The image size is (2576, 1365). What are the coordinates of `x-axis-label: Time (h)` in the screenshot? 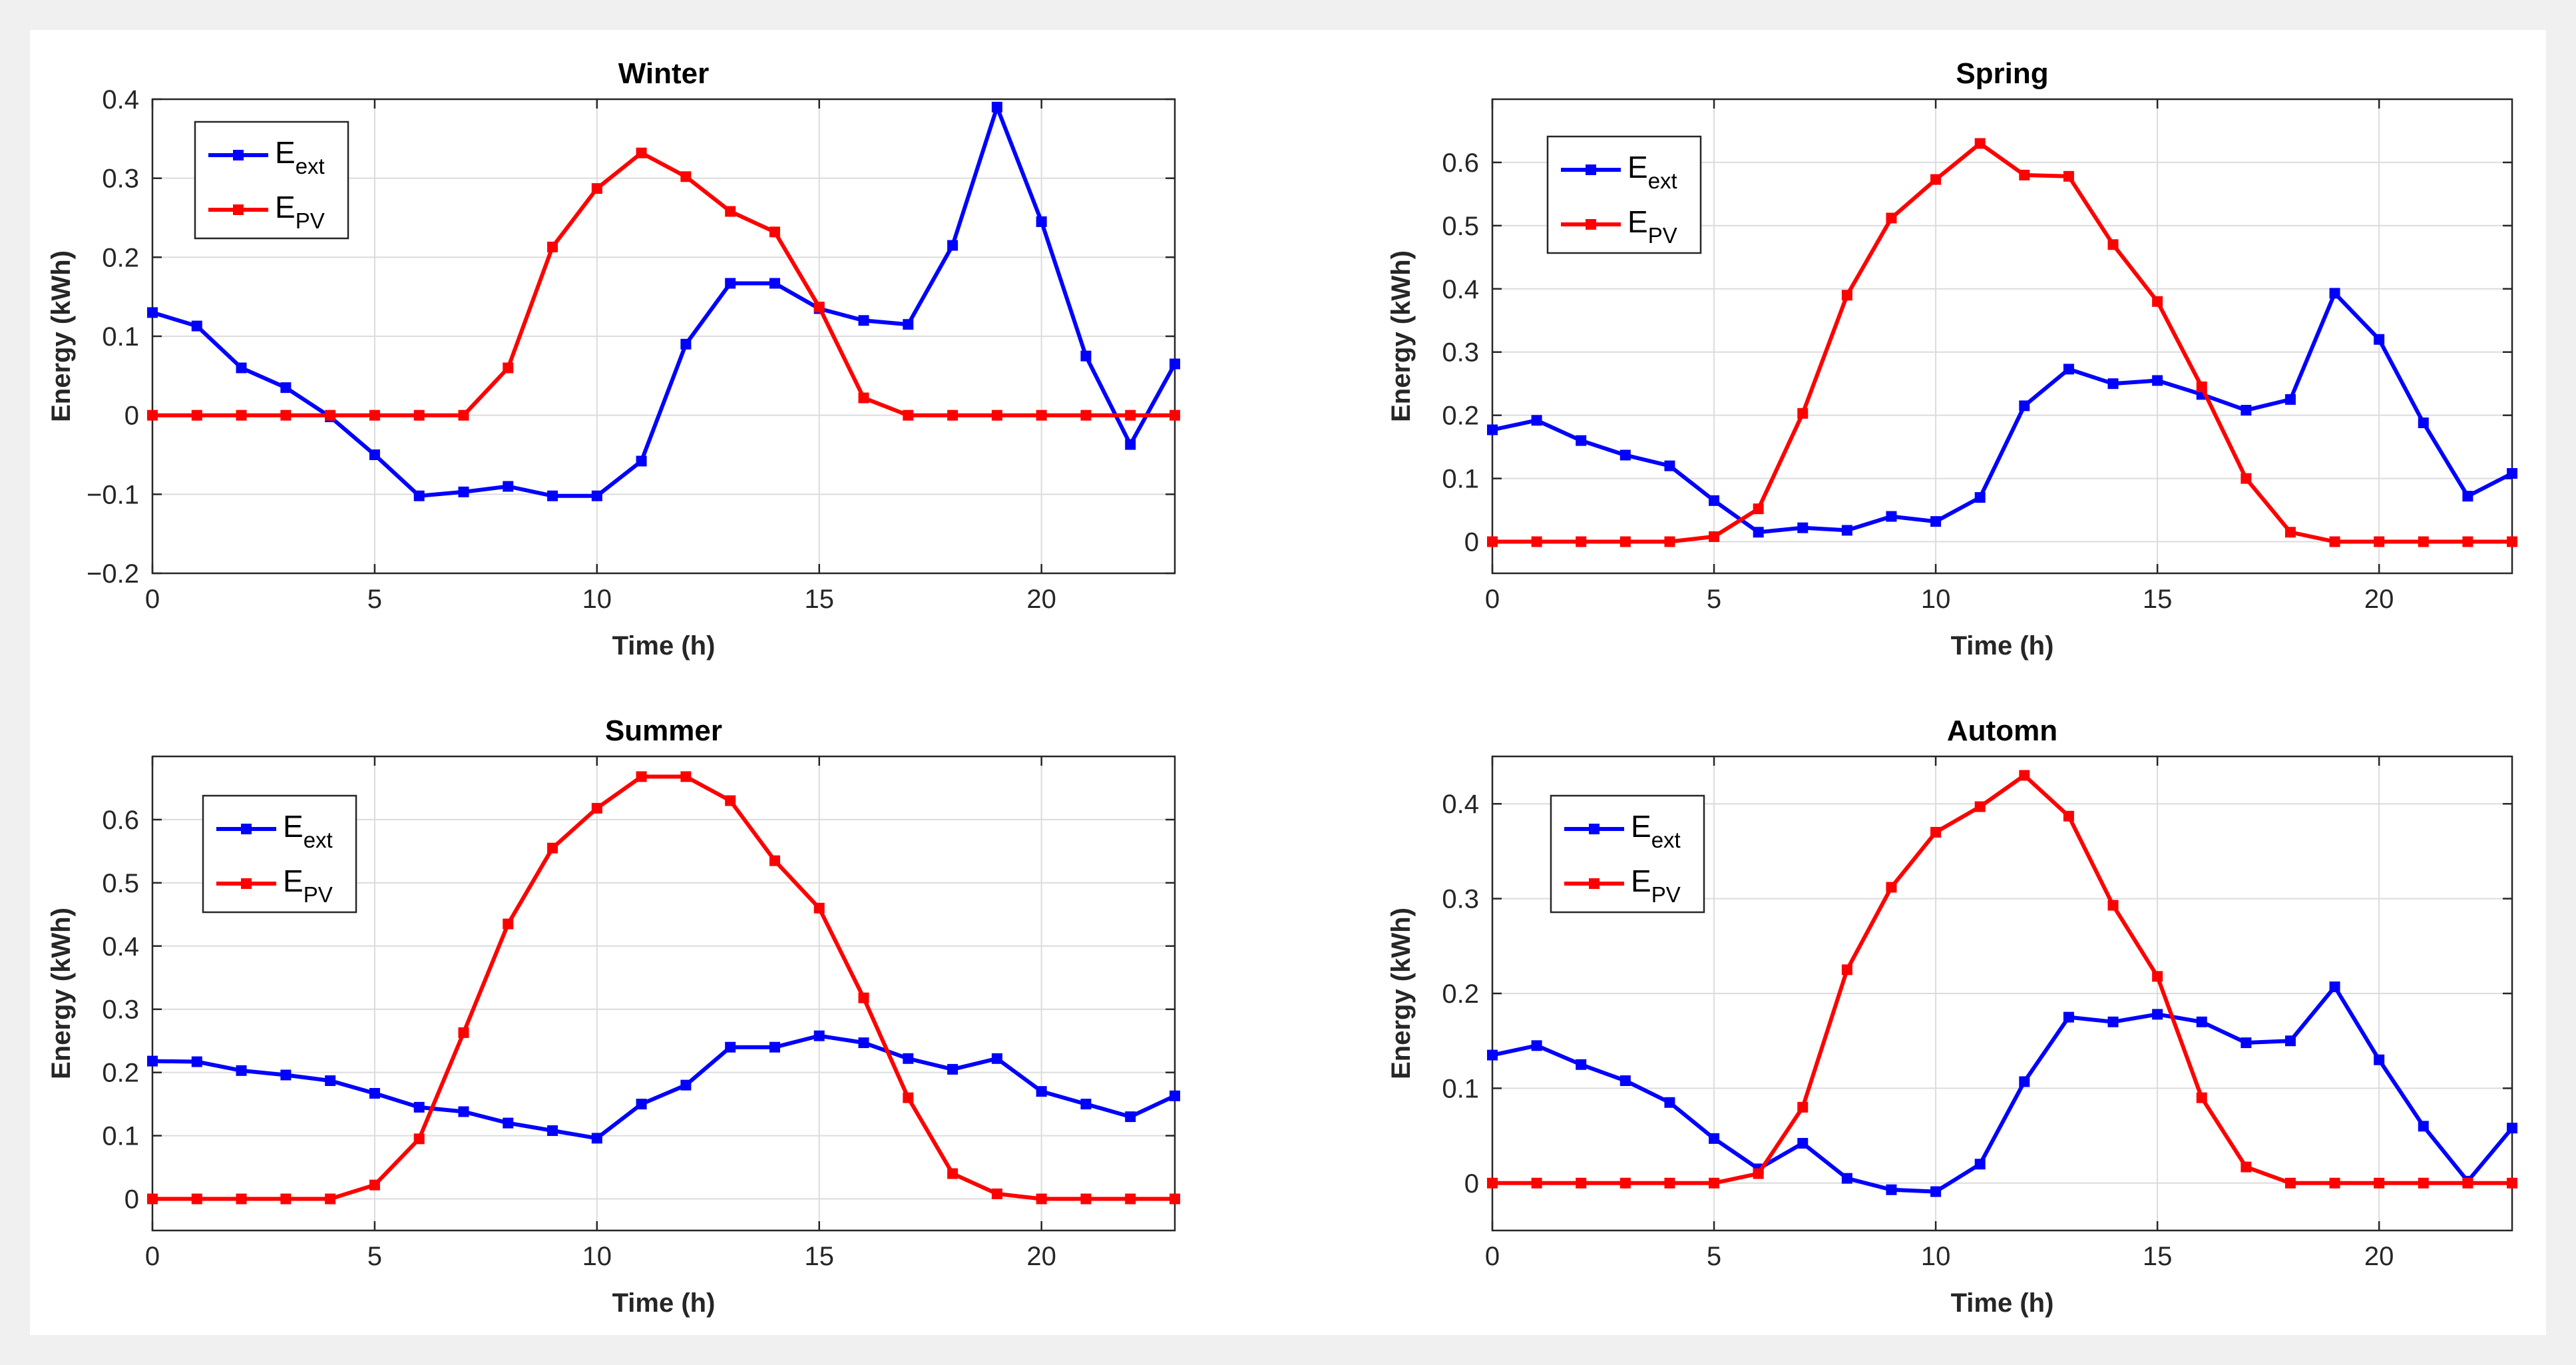 It's located at (2002, 1303).